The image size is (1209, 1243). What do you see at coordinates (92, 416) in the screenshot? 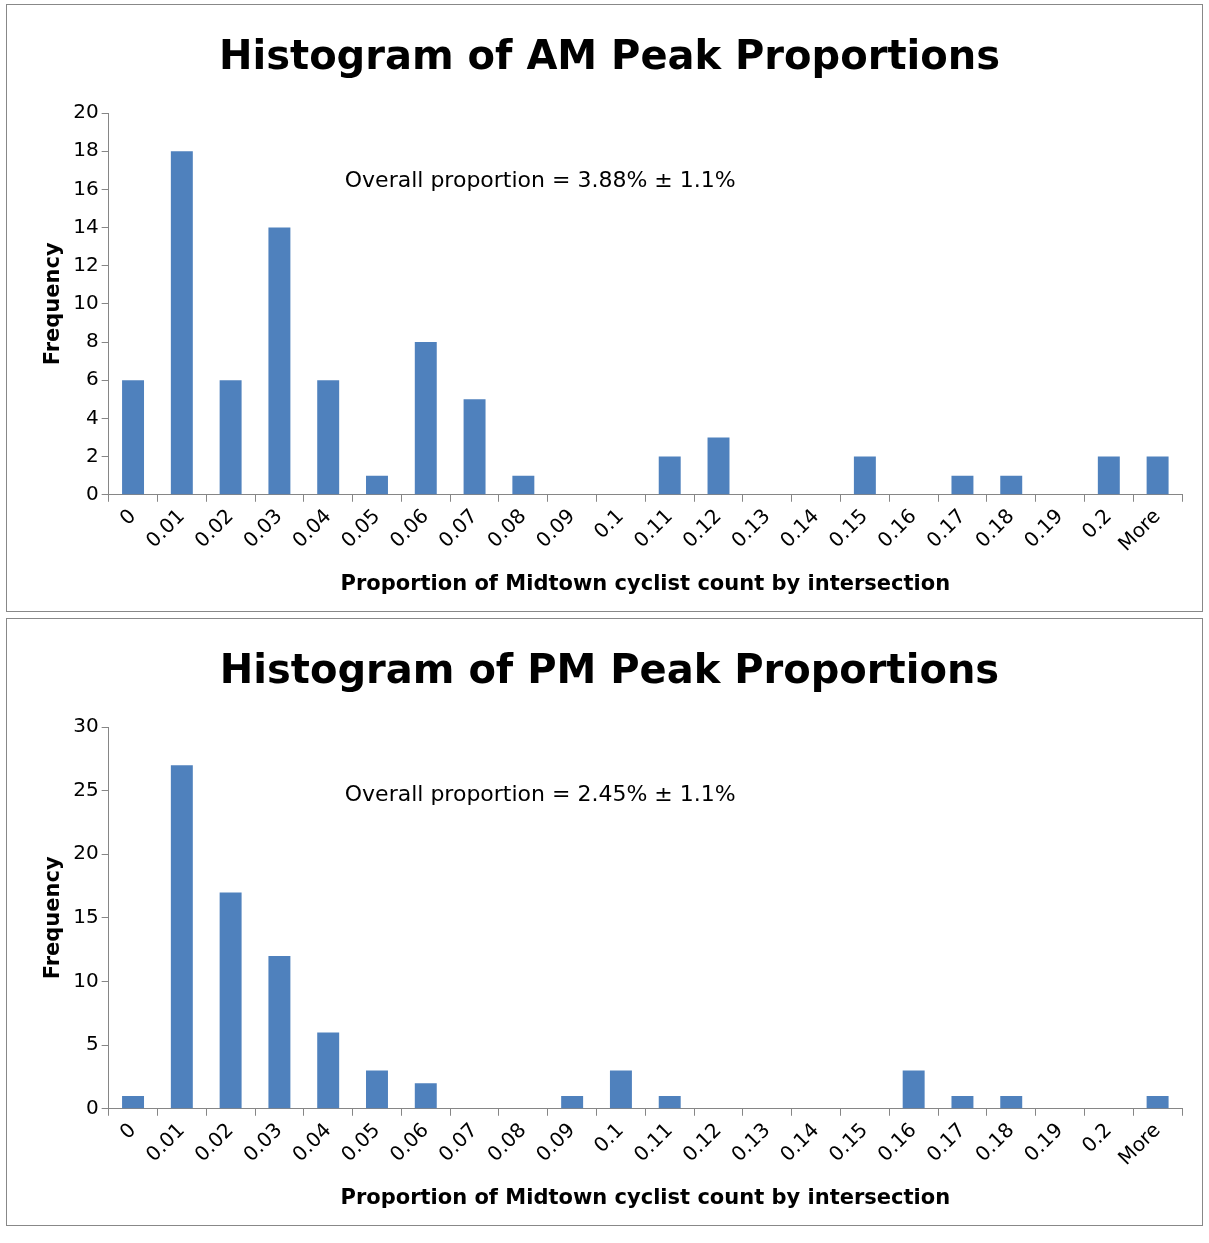
I see `y-tick-label: 4` at bounding box center [92, 416].